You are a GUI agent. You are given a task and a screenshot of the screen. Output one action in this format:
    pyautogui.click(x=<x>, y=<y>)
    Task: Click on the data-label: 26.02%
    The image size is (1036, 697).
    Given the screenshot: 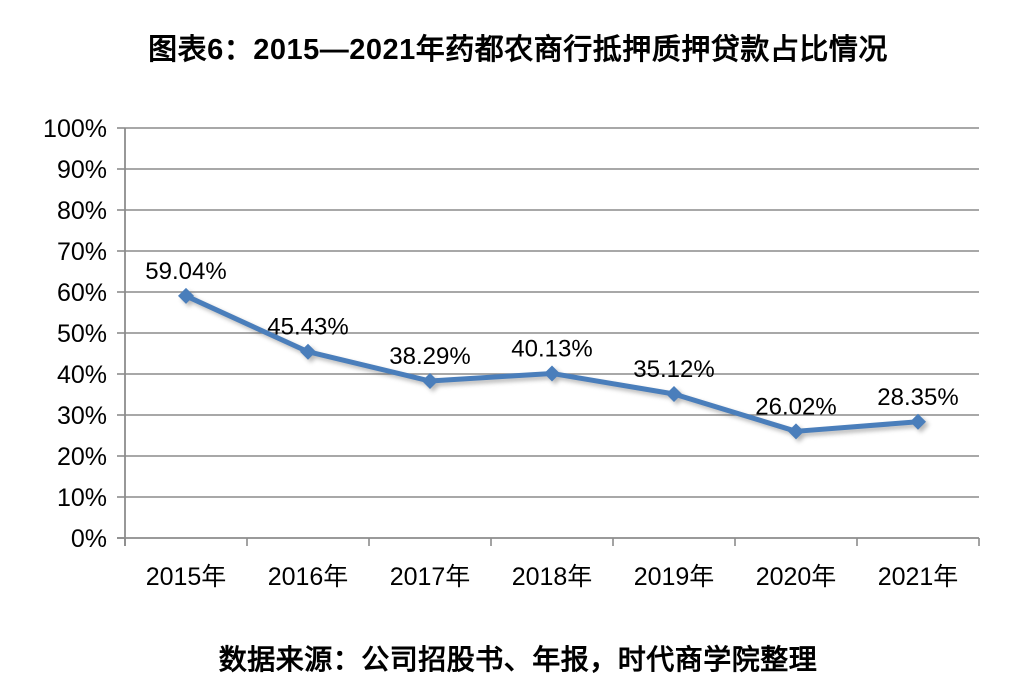 What is the action you would take?
    pyautogui.click(x=795, y=406)
    